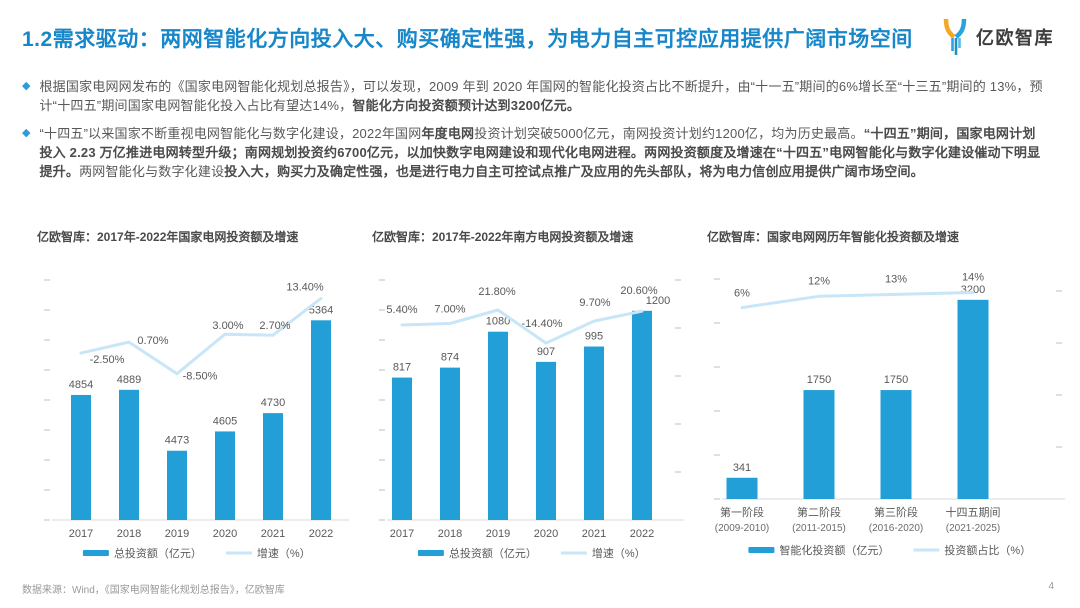 This screenshot has height=608, width=1080. Describe the element at coordinates (498, 322) in the screenshot. I see `chart-label: 1080` at that location.